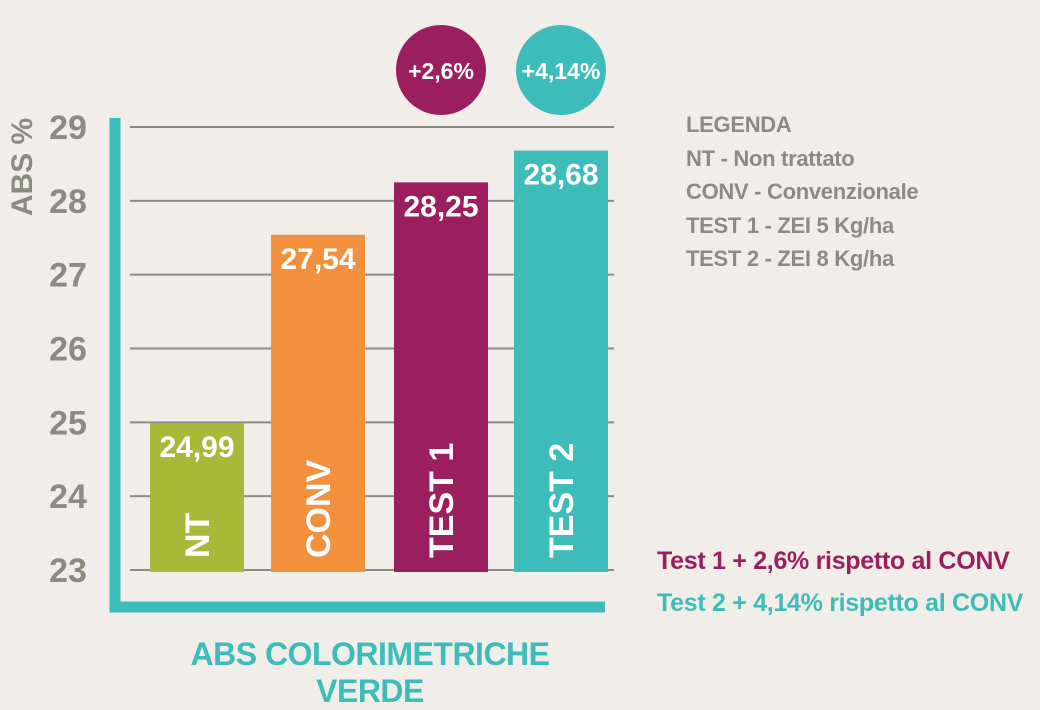  Describe the element at coordinates (197, 497) in the screenshot. I see `bar-nt` at that location.